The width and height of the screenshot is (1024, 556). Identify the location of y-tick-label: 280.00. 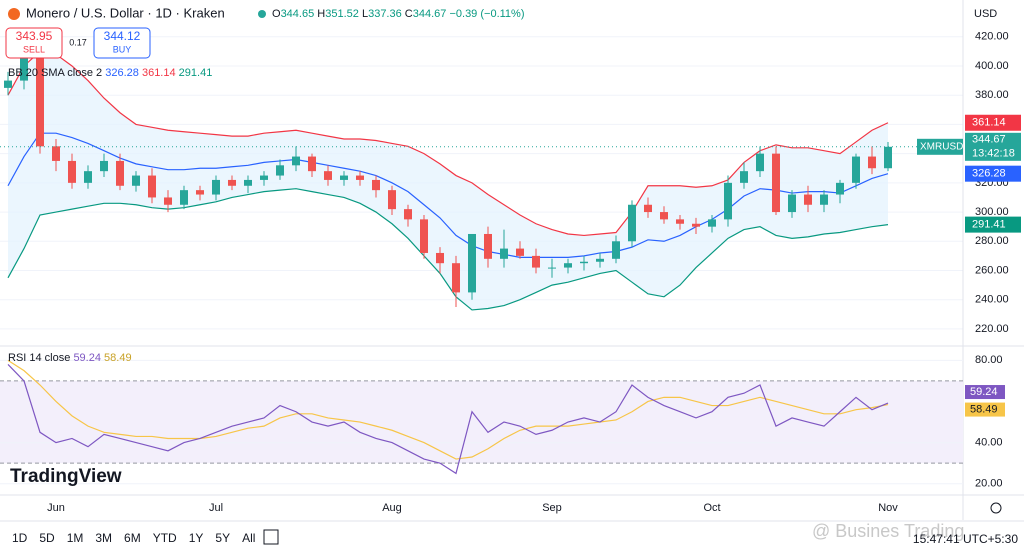
(992, 241).